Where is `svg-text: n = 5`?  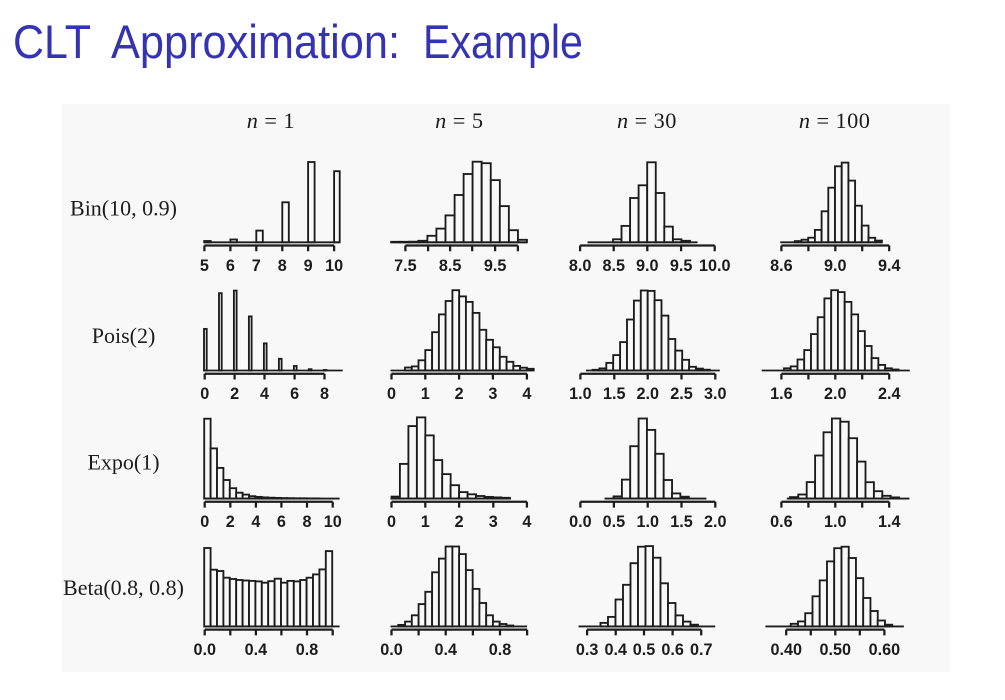
svg-text: n = 5 is located at coordinates (459, 120).